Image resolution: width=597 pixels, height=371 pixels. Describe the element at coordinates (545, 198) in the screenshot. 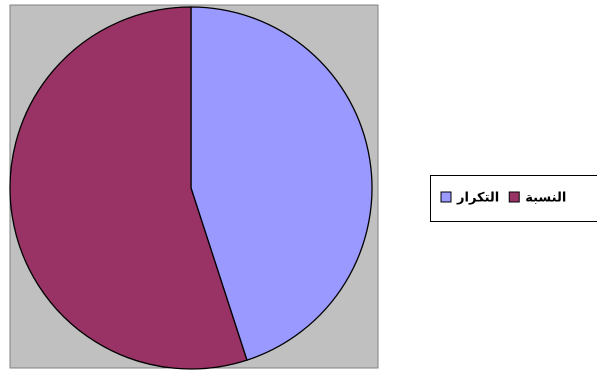

I see `legend-label: النسبة` at that location.